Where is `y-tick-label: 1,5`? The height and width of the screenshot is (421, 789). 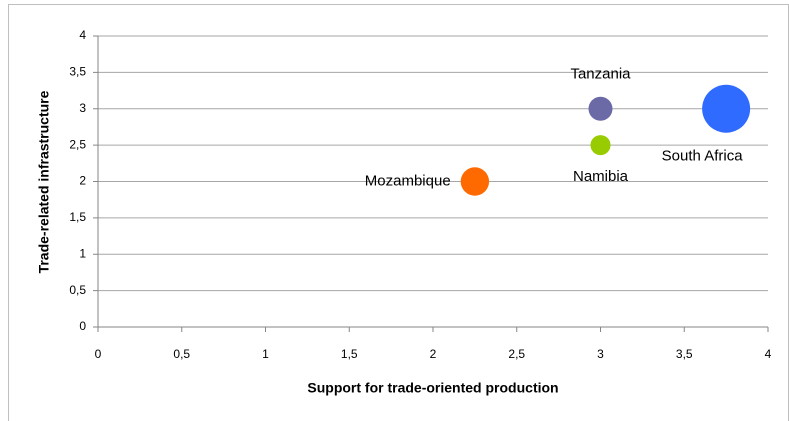
y-tick-label: 1,5 is located at coordinates (77, 217).